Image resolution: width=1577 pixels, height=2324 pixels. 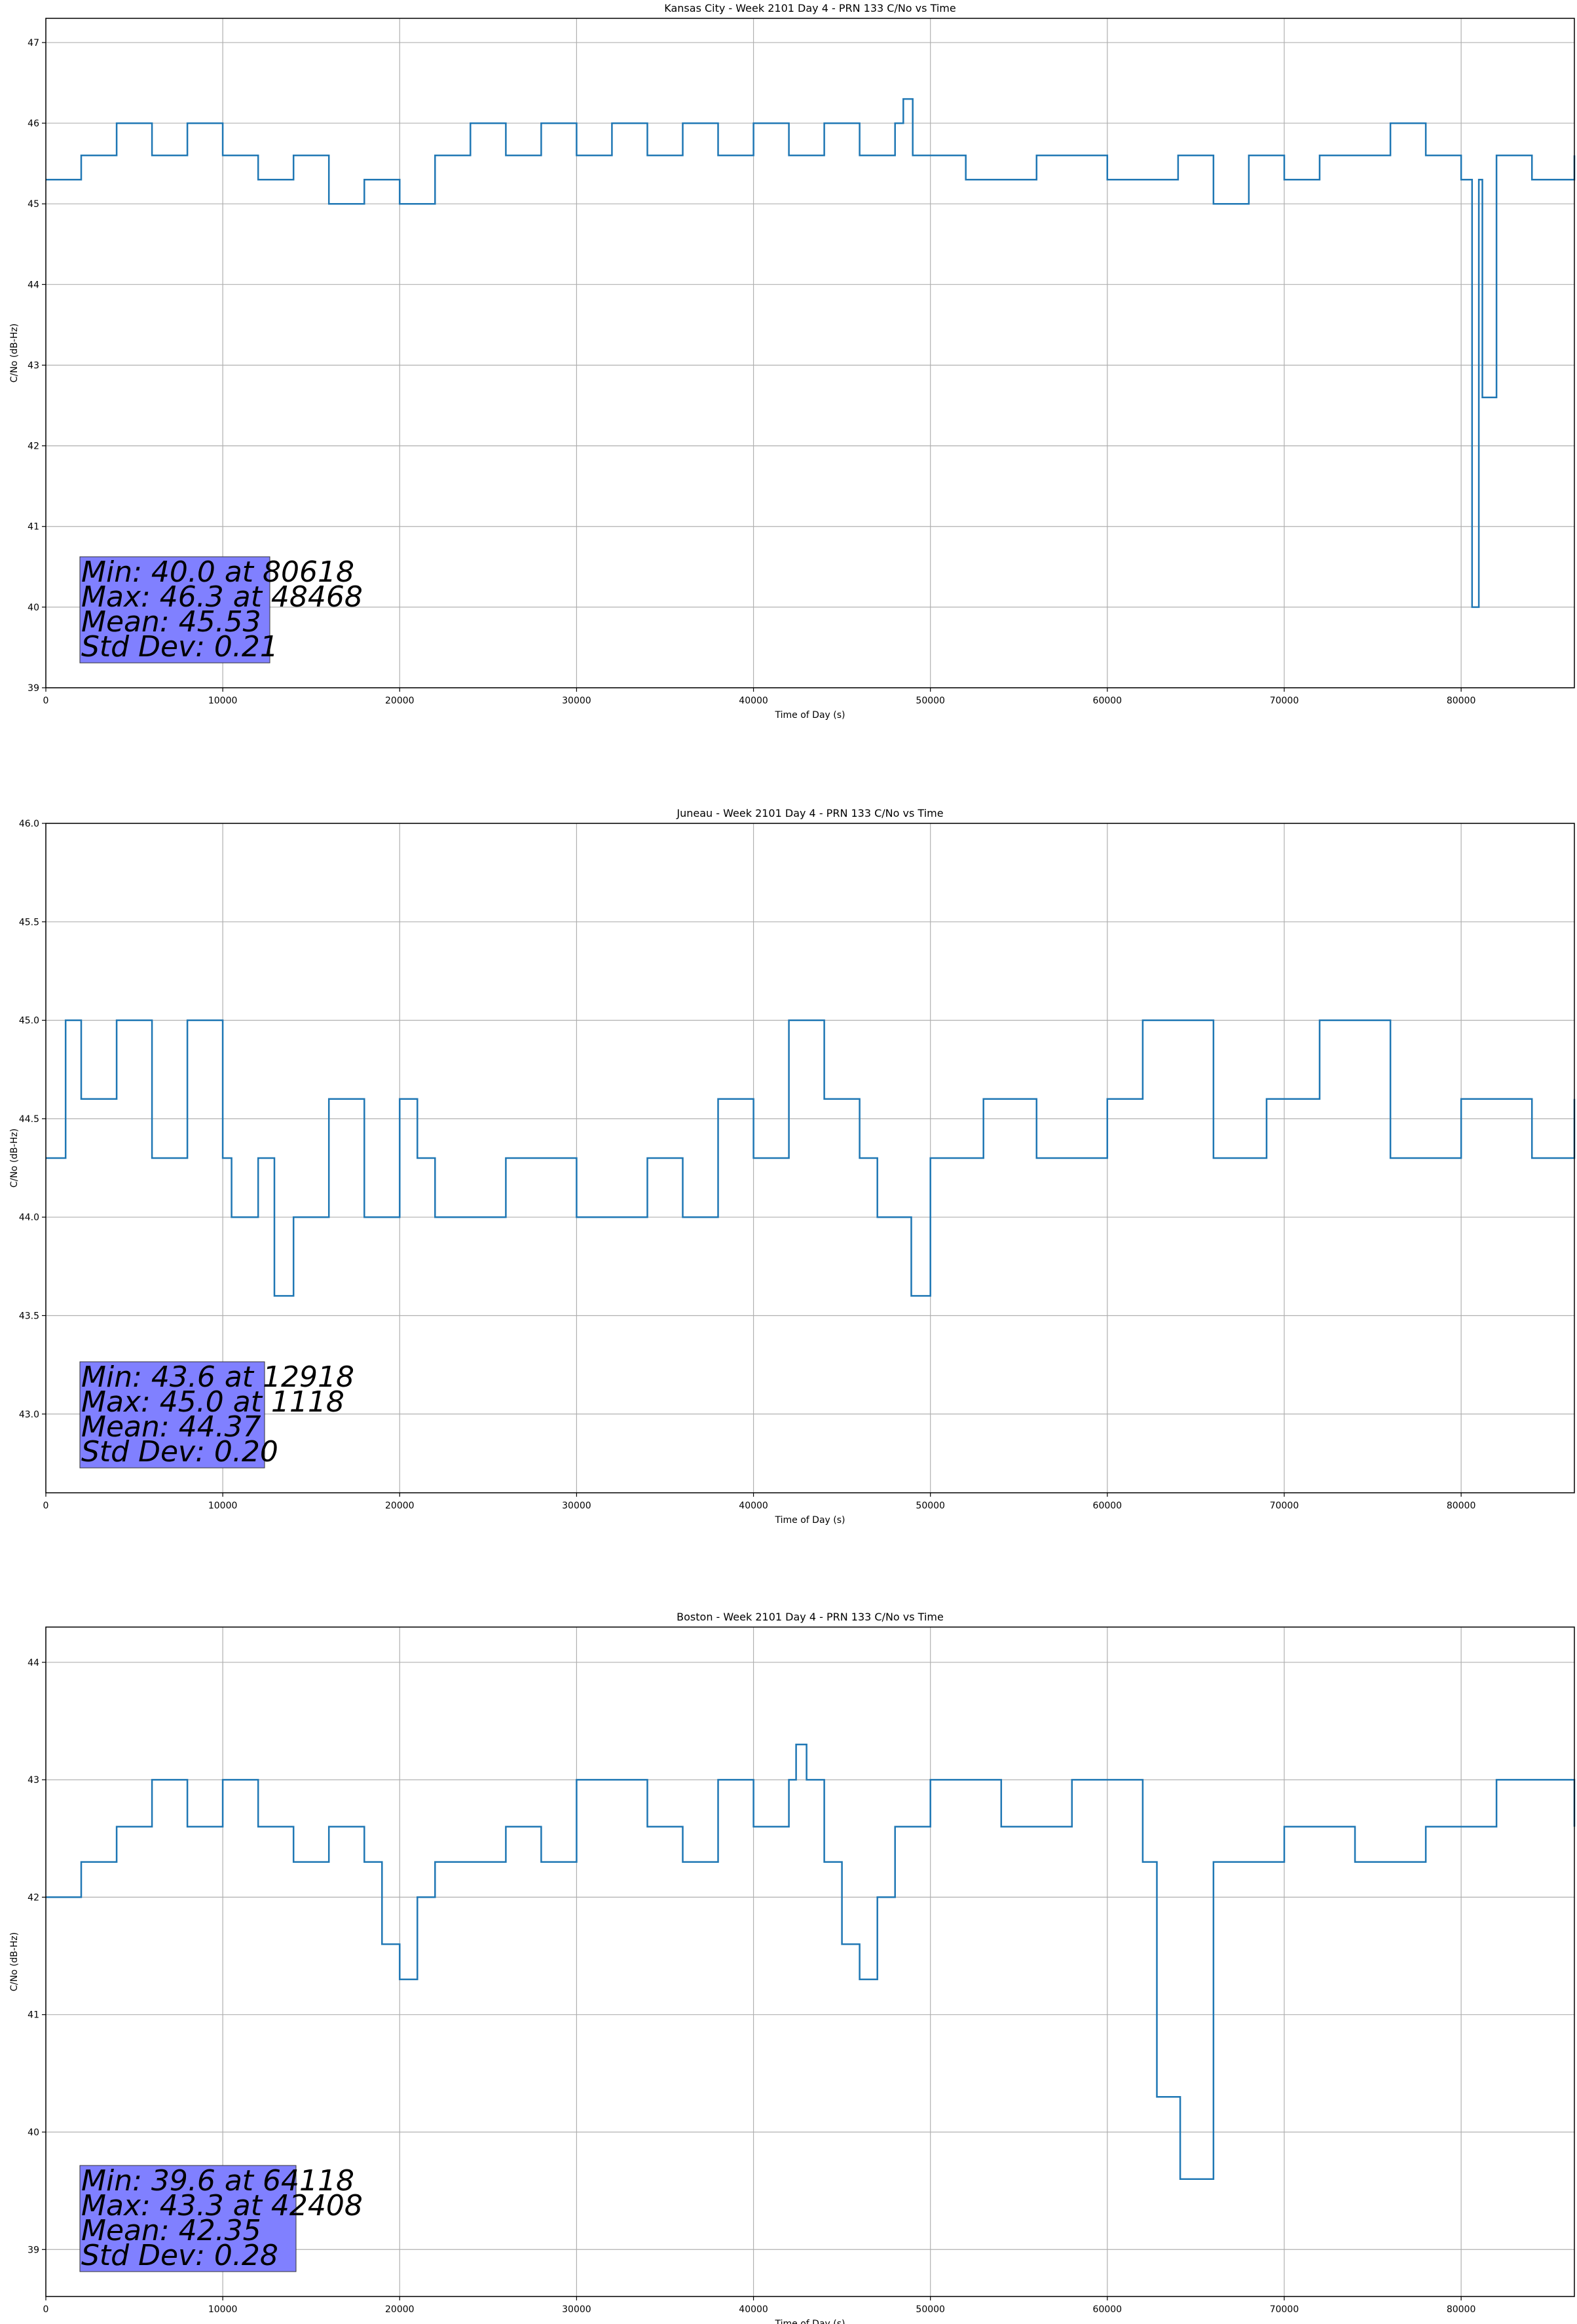 I want to click on y-tick-label: 45.0, so click(x=29, y=1021).